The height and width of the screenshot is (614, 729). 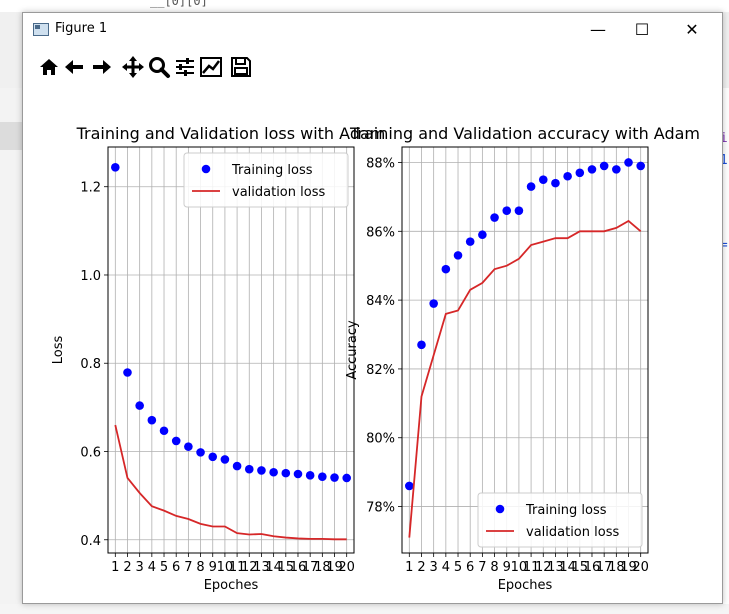 I want to click on pan-icon, so click(x=133, y=67).